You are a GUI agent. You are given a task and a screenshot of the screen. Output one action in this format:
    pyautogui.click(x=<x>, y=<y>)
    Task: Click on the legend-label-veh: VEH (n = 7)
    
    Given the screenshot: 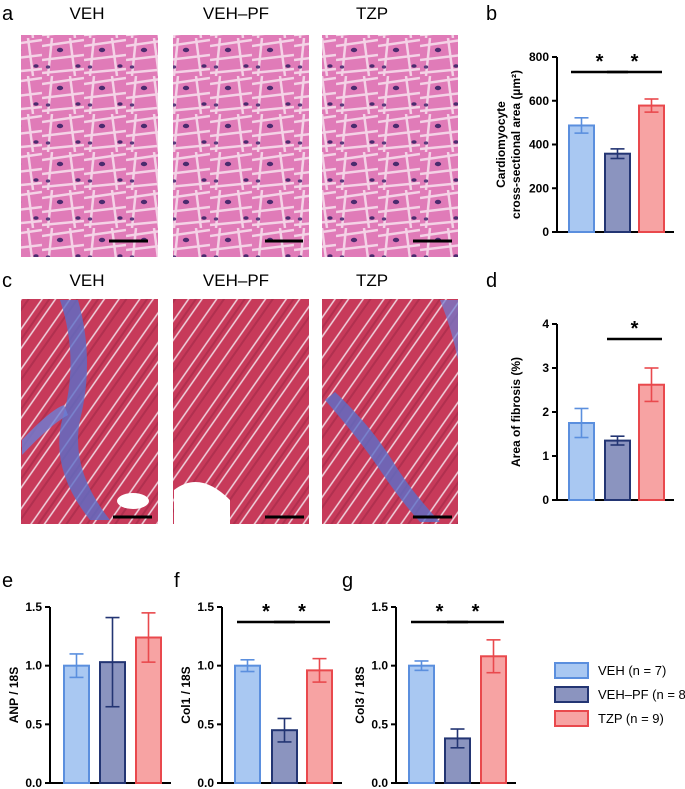 What is the action you would take?
    pyautogui.click(x=632, y=670)
    